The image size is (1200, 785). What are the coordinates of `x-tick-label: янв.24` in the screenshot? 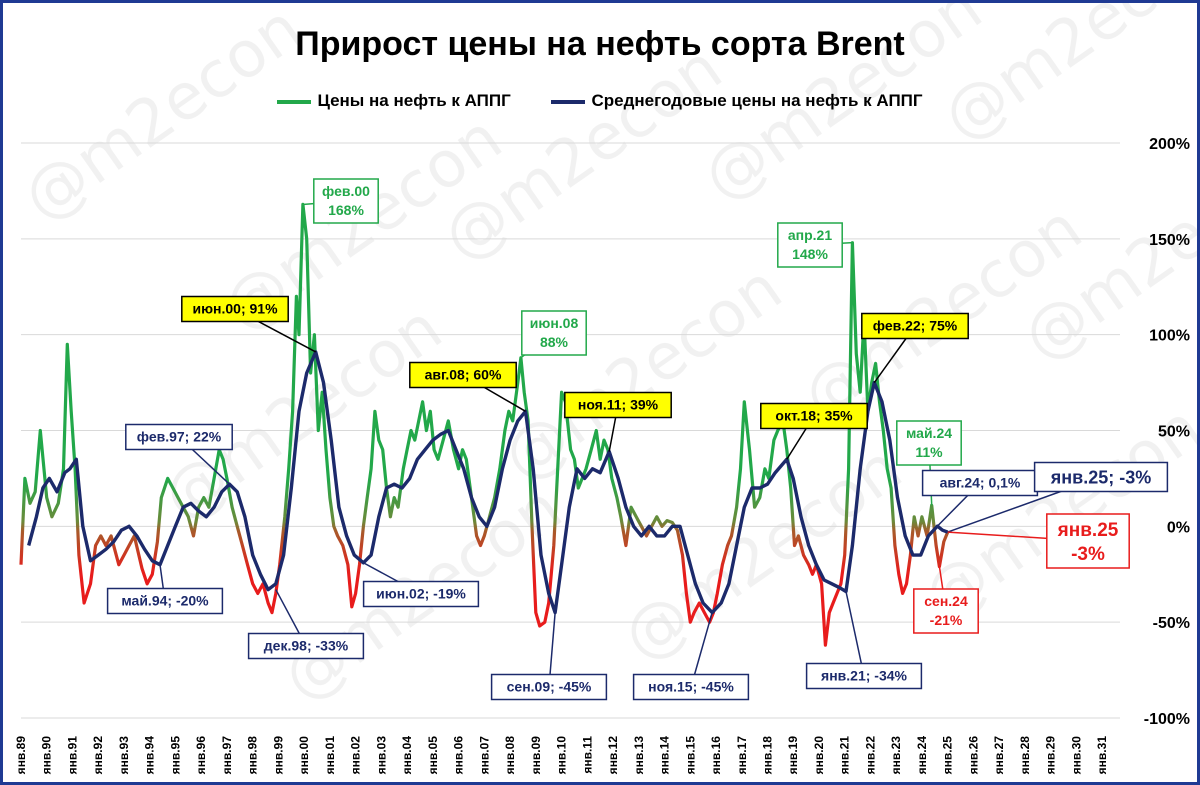 It's located at (922, 755).